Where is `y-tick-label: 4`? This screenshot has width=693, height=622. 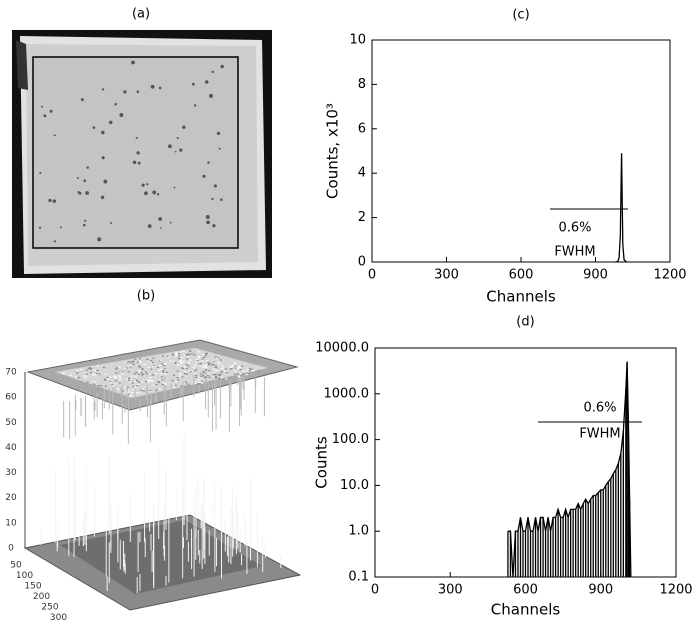 y-tick-label: 4 is located at coordinates (362, 173).